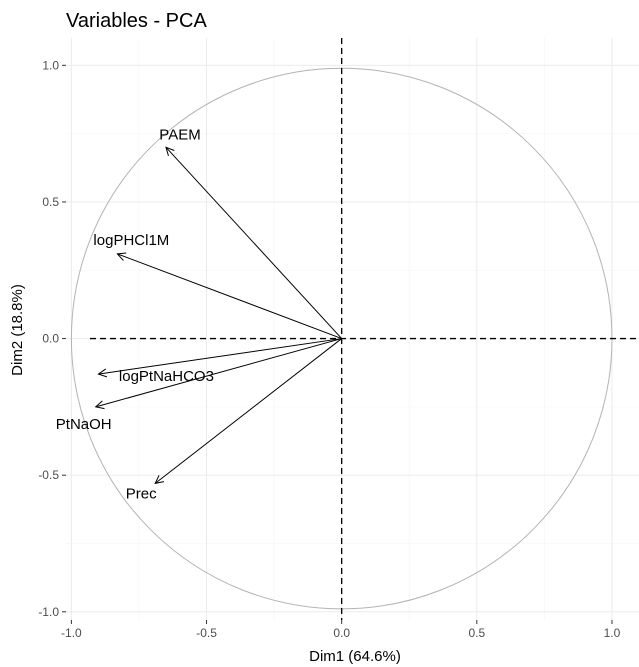 This screenshot has width=639, height=667. Describe the element at coordinates (220, 356) in the screenshot. I see `variable-arrow-logptnahco3` at that location.